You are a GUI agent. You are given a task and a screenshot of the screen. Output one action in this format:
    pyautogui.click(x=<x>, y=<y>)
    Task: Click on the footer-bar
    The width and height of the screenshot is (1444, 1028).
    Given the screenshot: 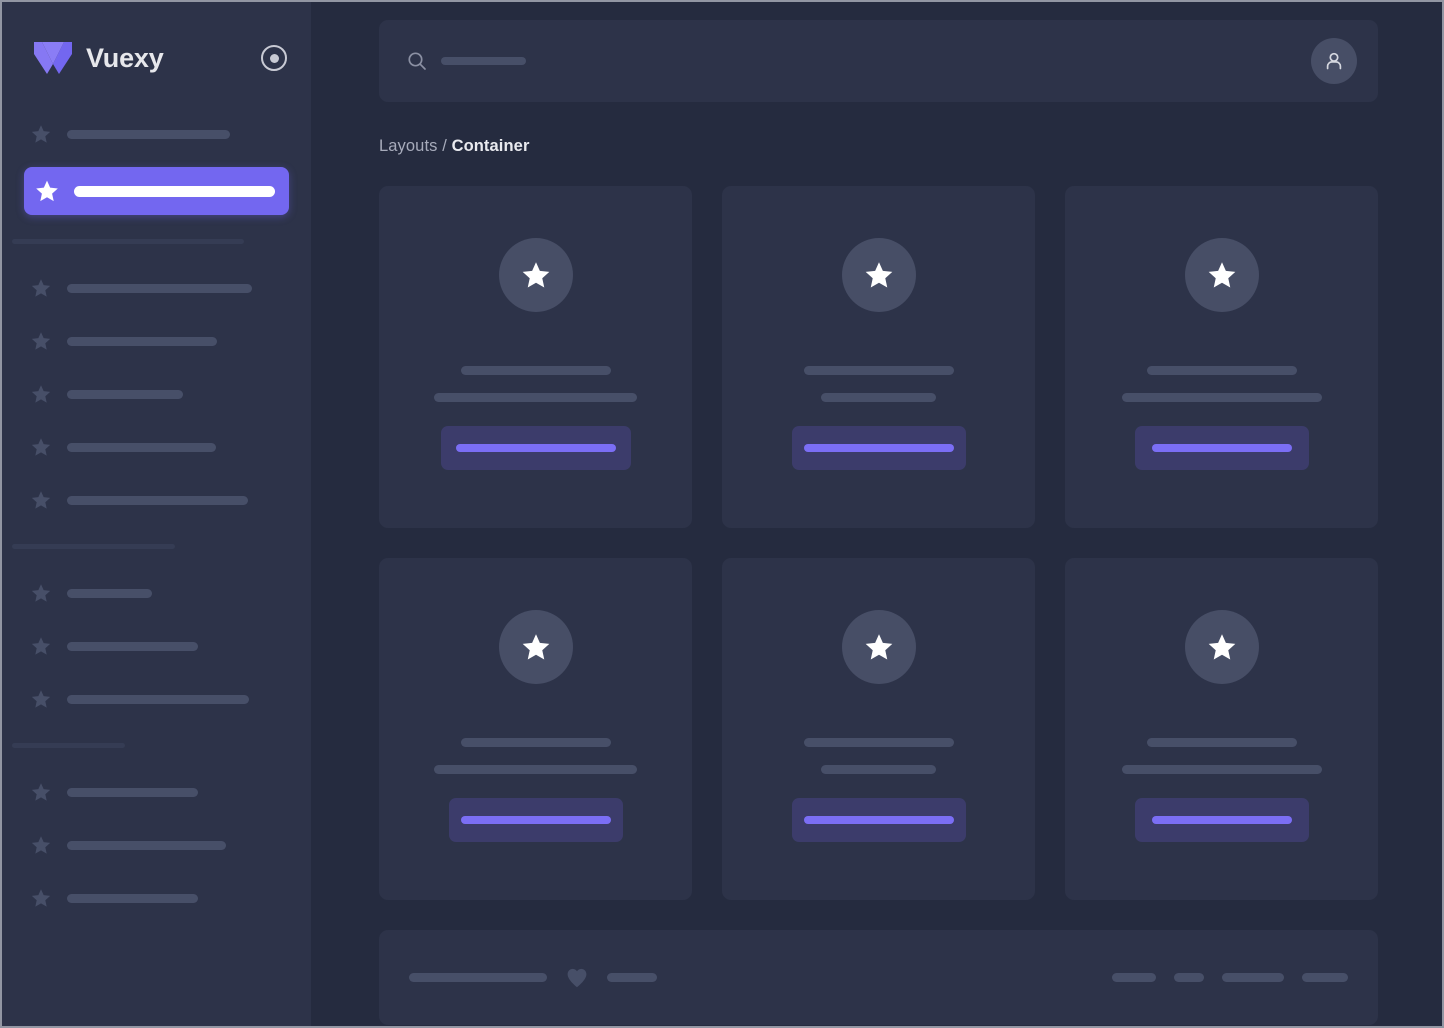 What is the action you would take?
    pyautogui.click(x=632, y=977)
    